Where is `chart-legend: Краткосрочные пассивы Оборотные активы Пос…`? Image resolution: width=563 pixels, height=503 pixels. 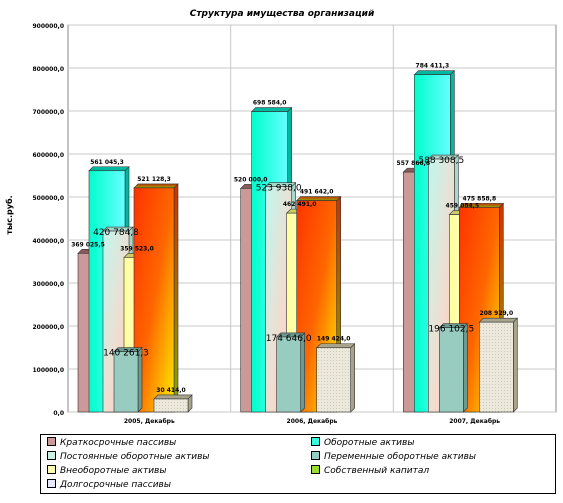
chart-legend: Краткосрочные пассивы Оборотные активы Пос… is located at coordinates (298, 464).